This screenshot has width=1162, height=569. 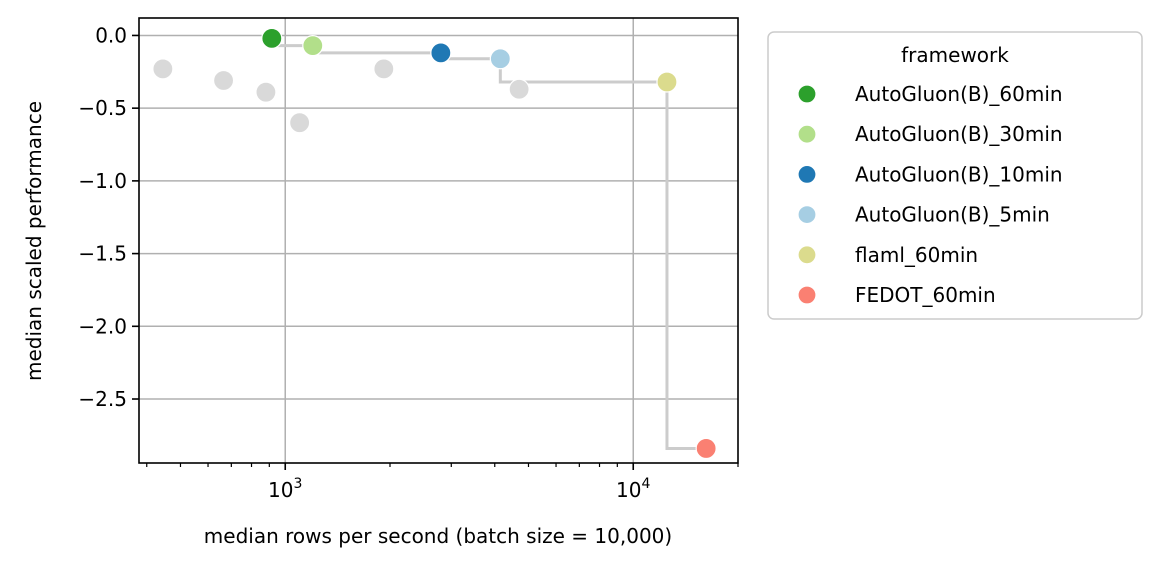 I want to click on y-tick-label: −1.0, so click(x=102, y=181).